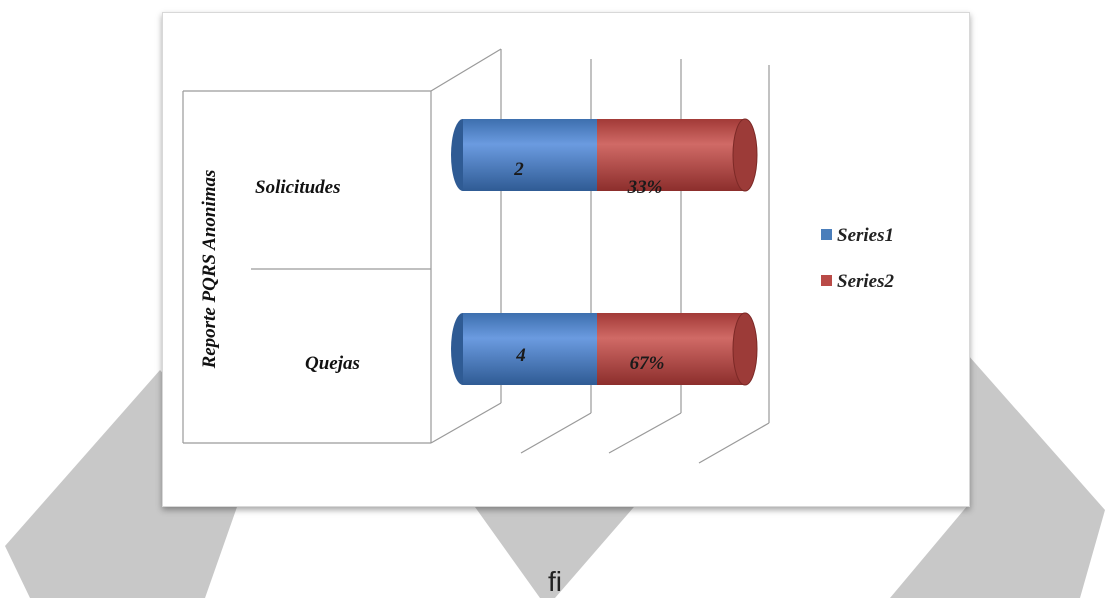 This screenshot has height=606, width=1110. Describe the element at coordinates (826, 280) in the screenshot. I see `legend-swatch-series2` at that location.